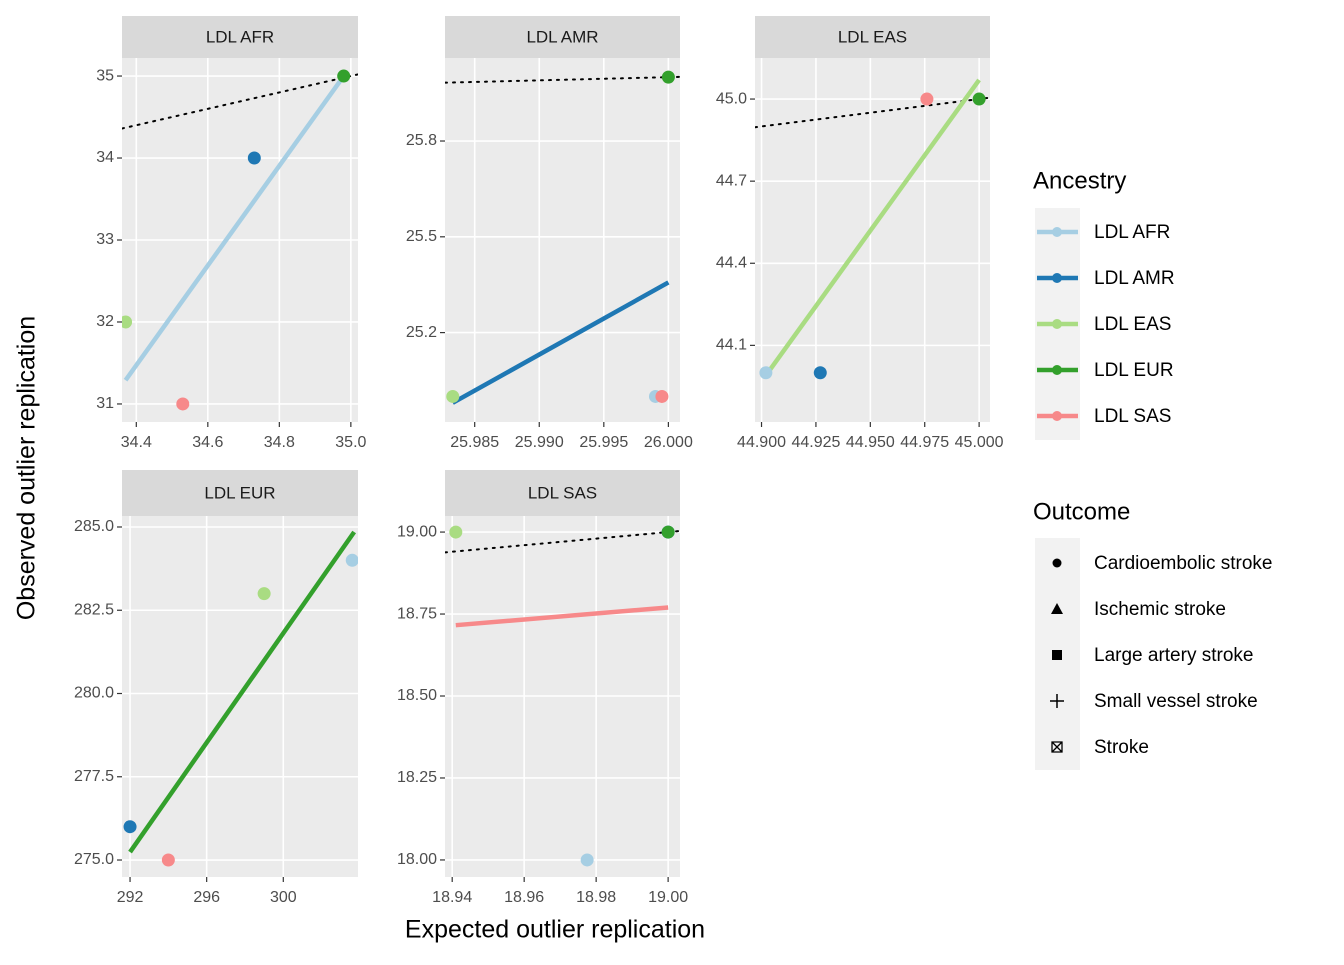  I want to click on y-axis-title: Observed outlier replication, so click(27, 468).